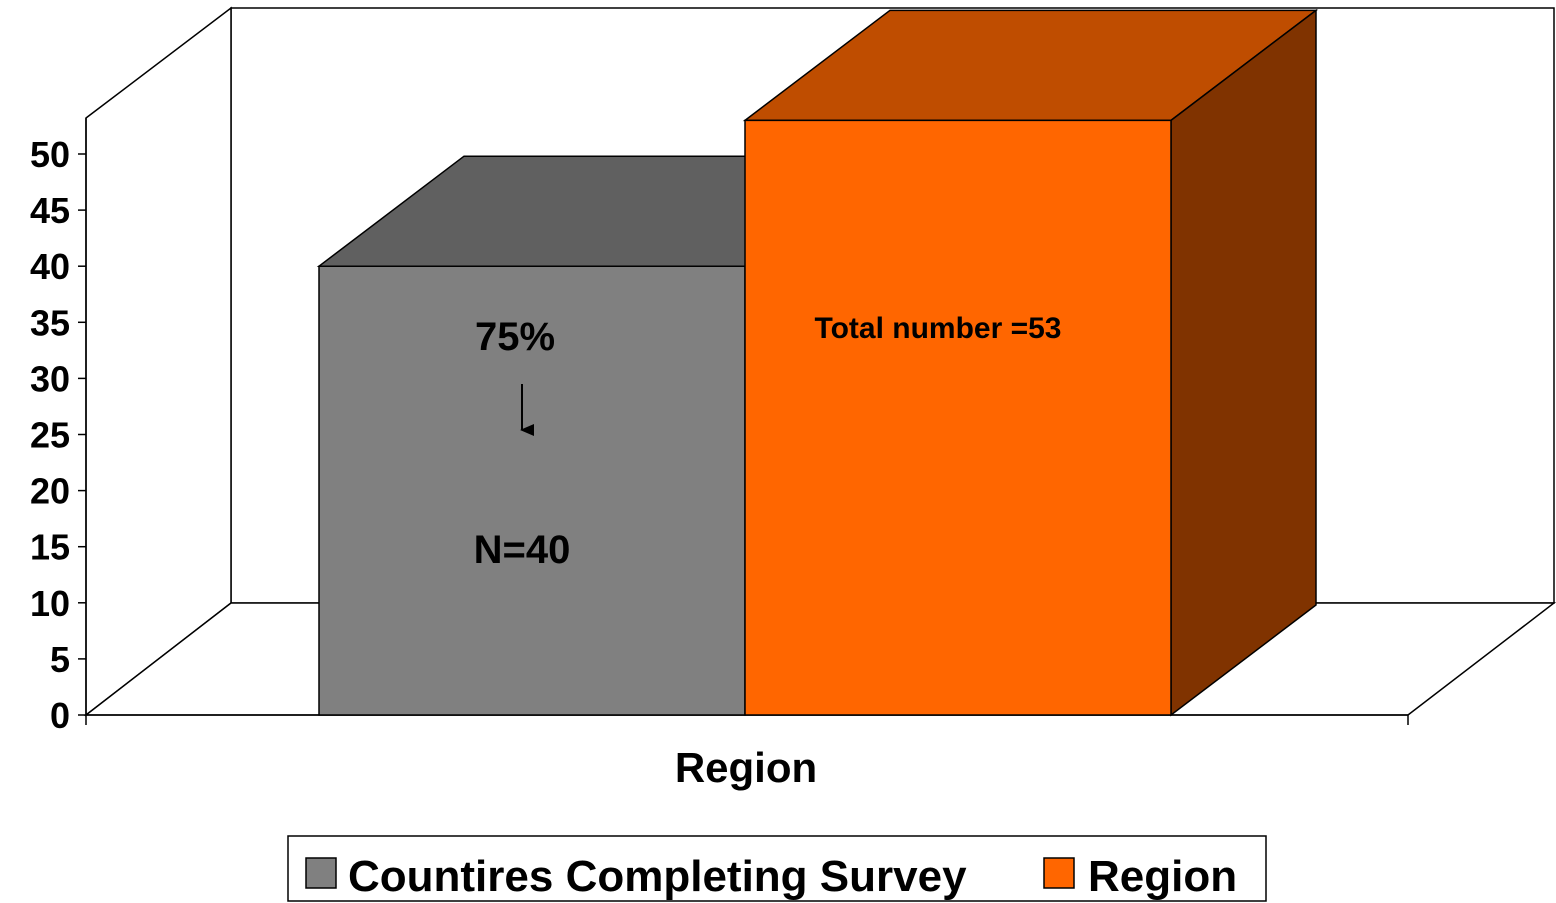  Describe the element at coordinates (1059, 873) in the screenshot. I see `legend-swatch-region` at that location.